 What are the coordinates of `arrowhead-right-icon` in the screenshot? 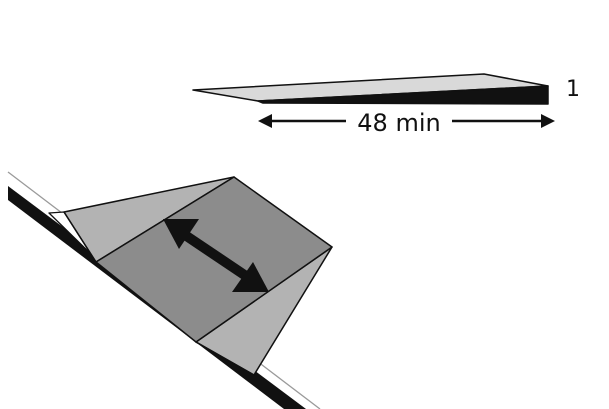 It's located at (548, 121).